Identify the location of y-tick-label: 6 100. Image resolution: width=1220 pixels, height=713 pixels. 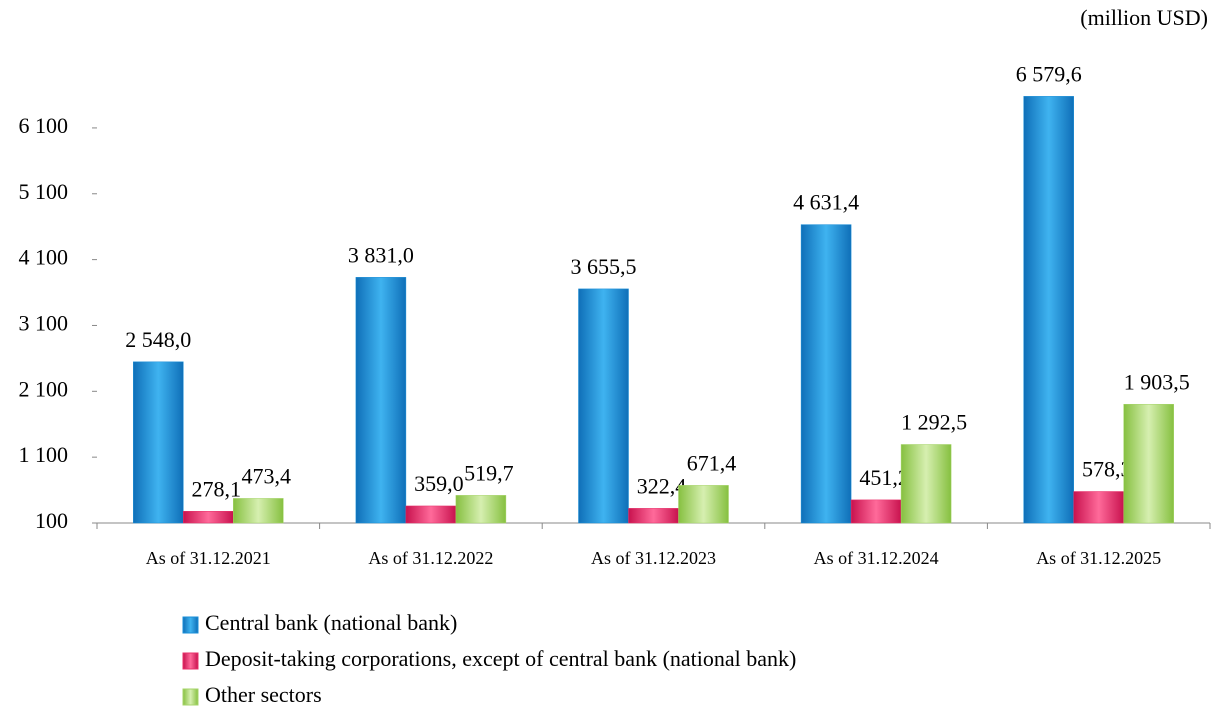
(44, 125).